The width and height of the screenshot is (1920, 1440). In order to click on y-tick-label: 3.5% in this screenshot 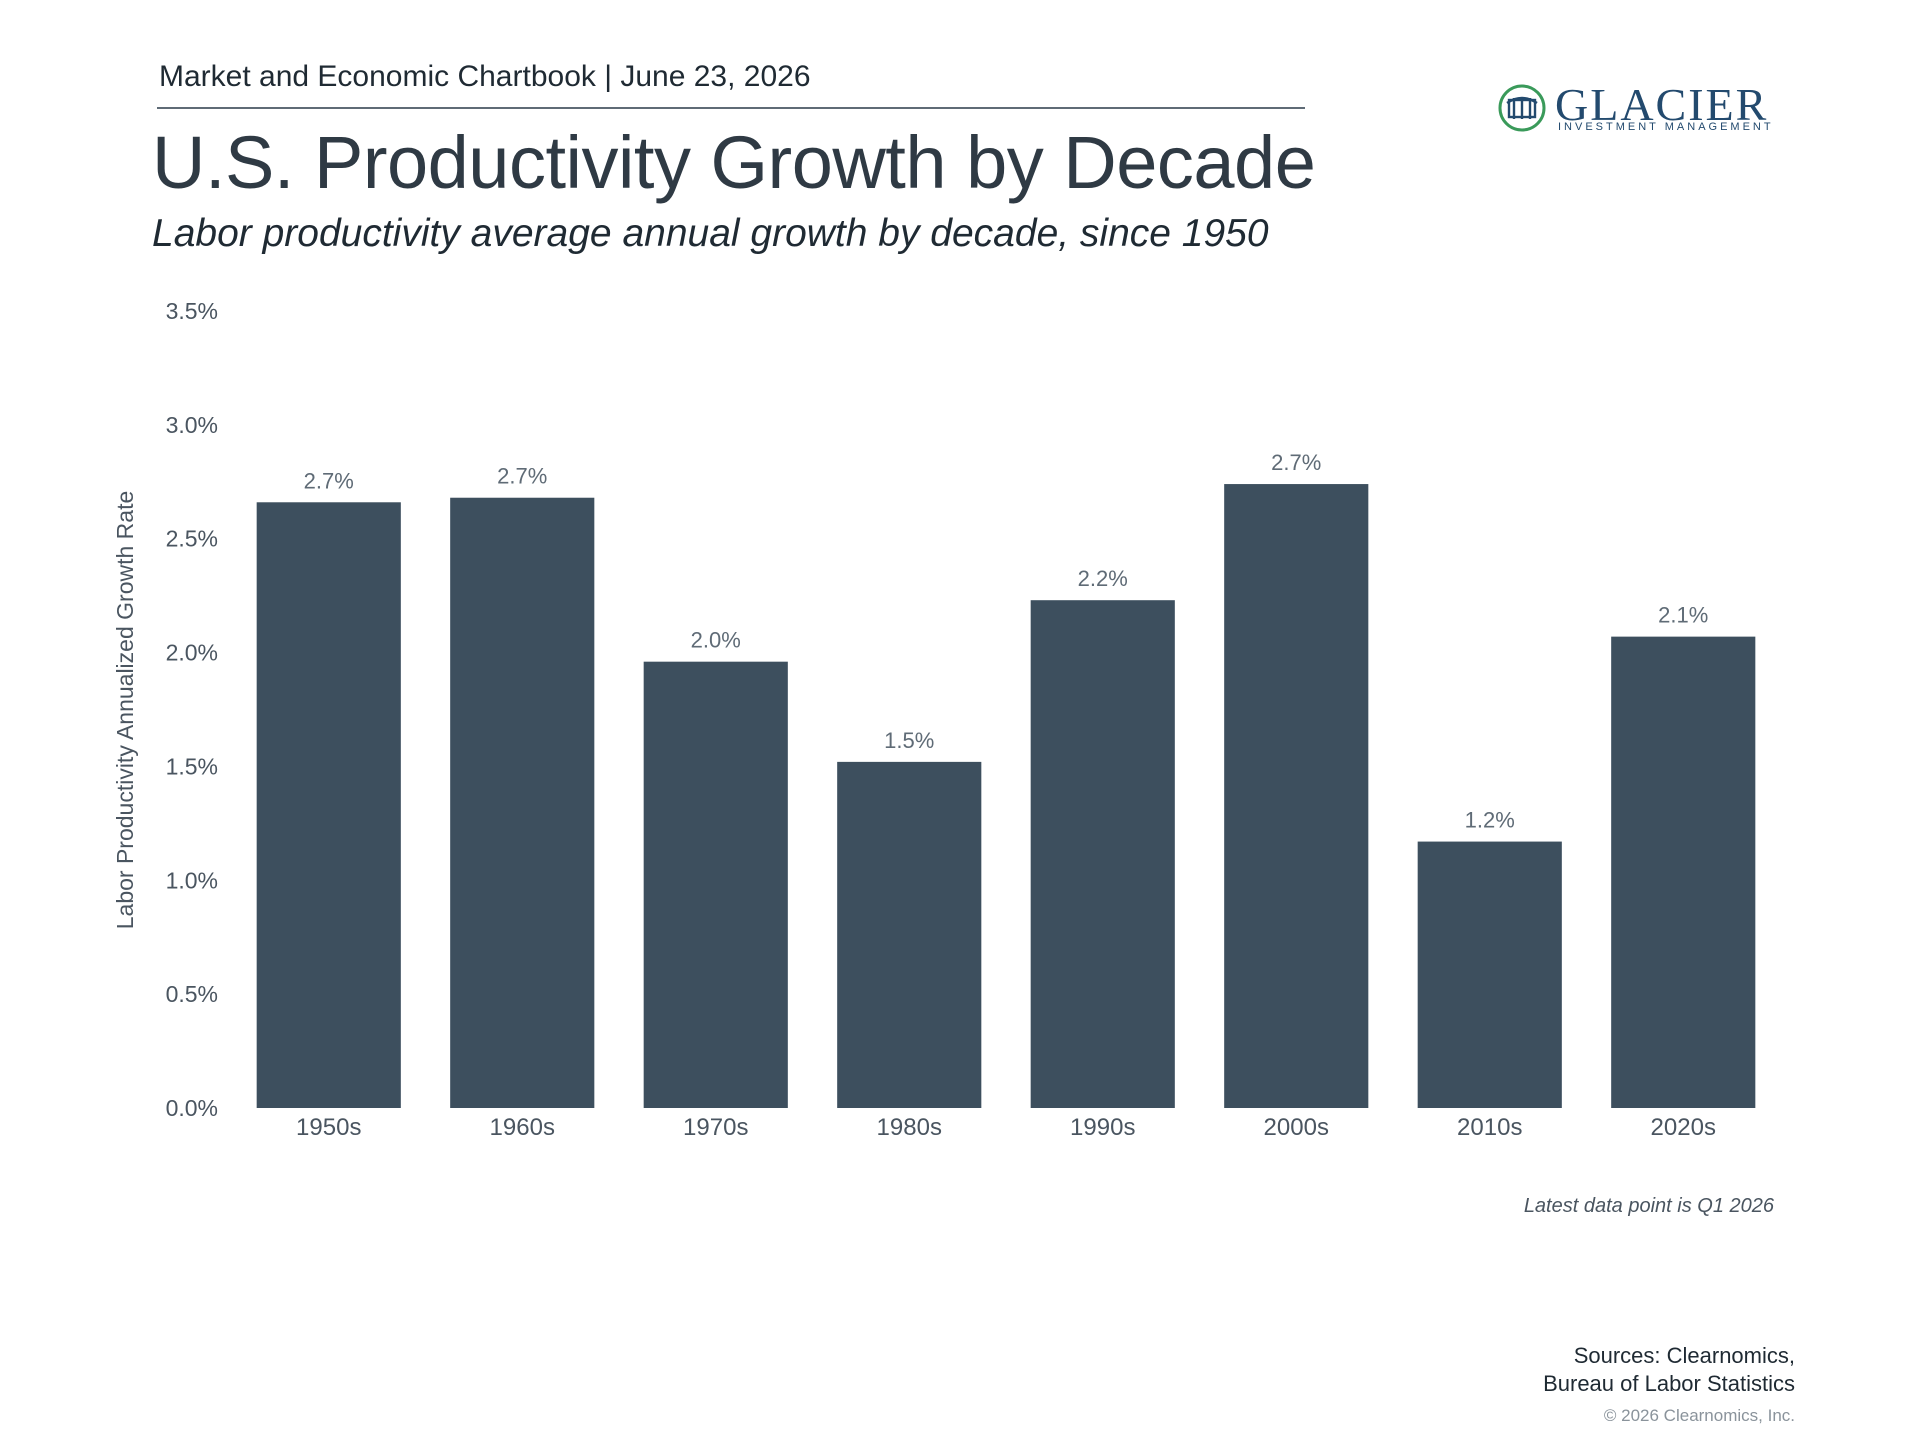, I will do `click(192, 311)`.